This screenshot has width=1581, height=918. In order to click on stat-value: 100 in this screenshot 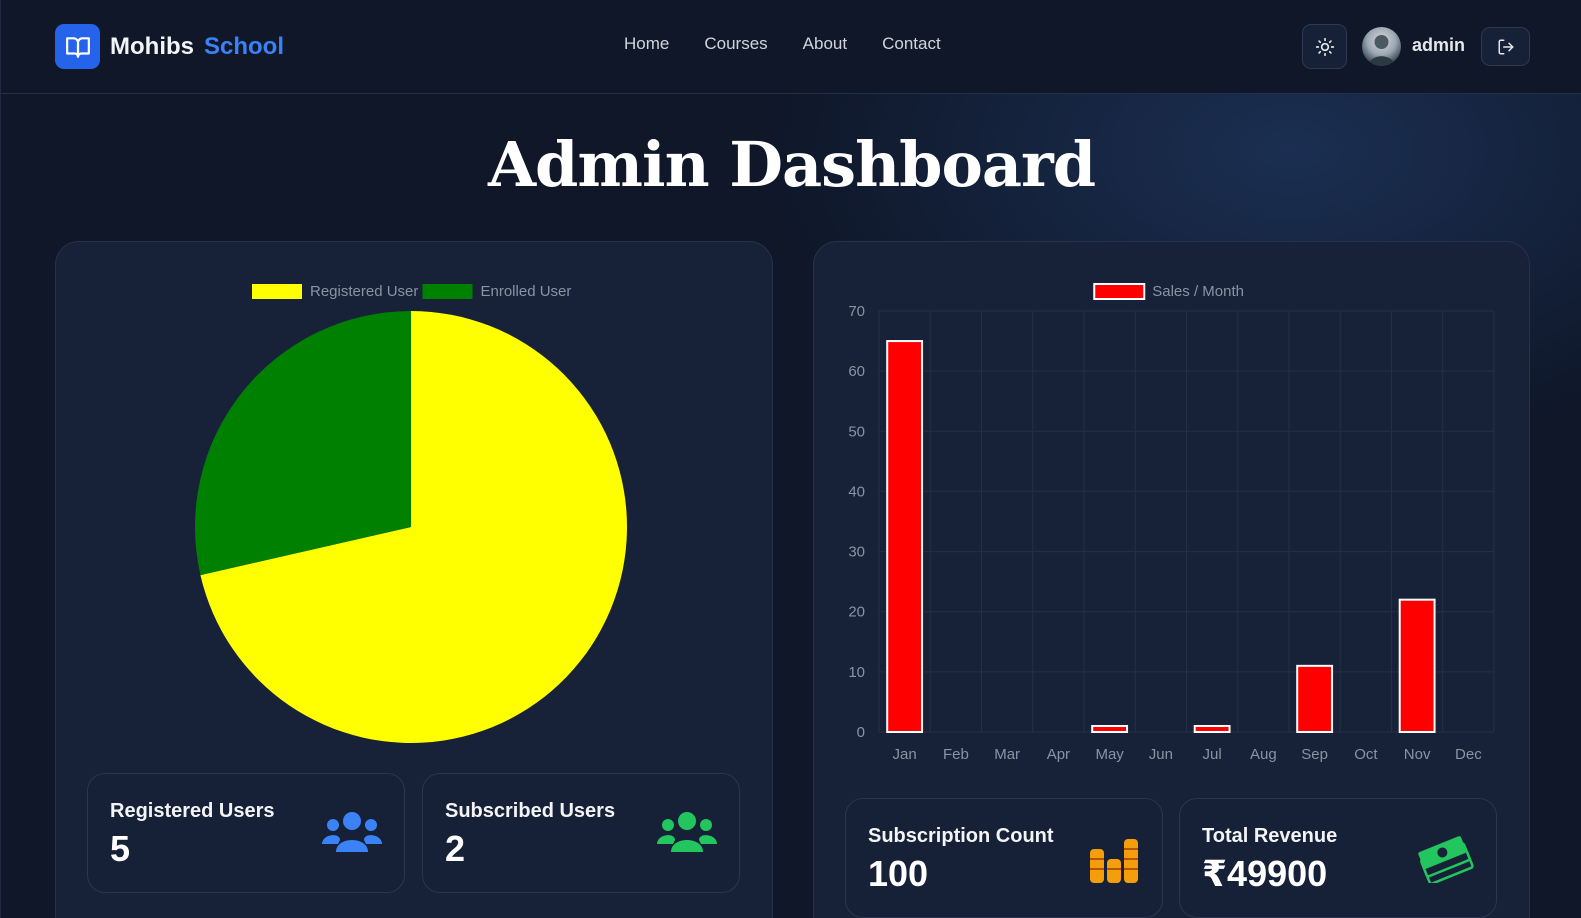, I will do `click(898, 873)`.